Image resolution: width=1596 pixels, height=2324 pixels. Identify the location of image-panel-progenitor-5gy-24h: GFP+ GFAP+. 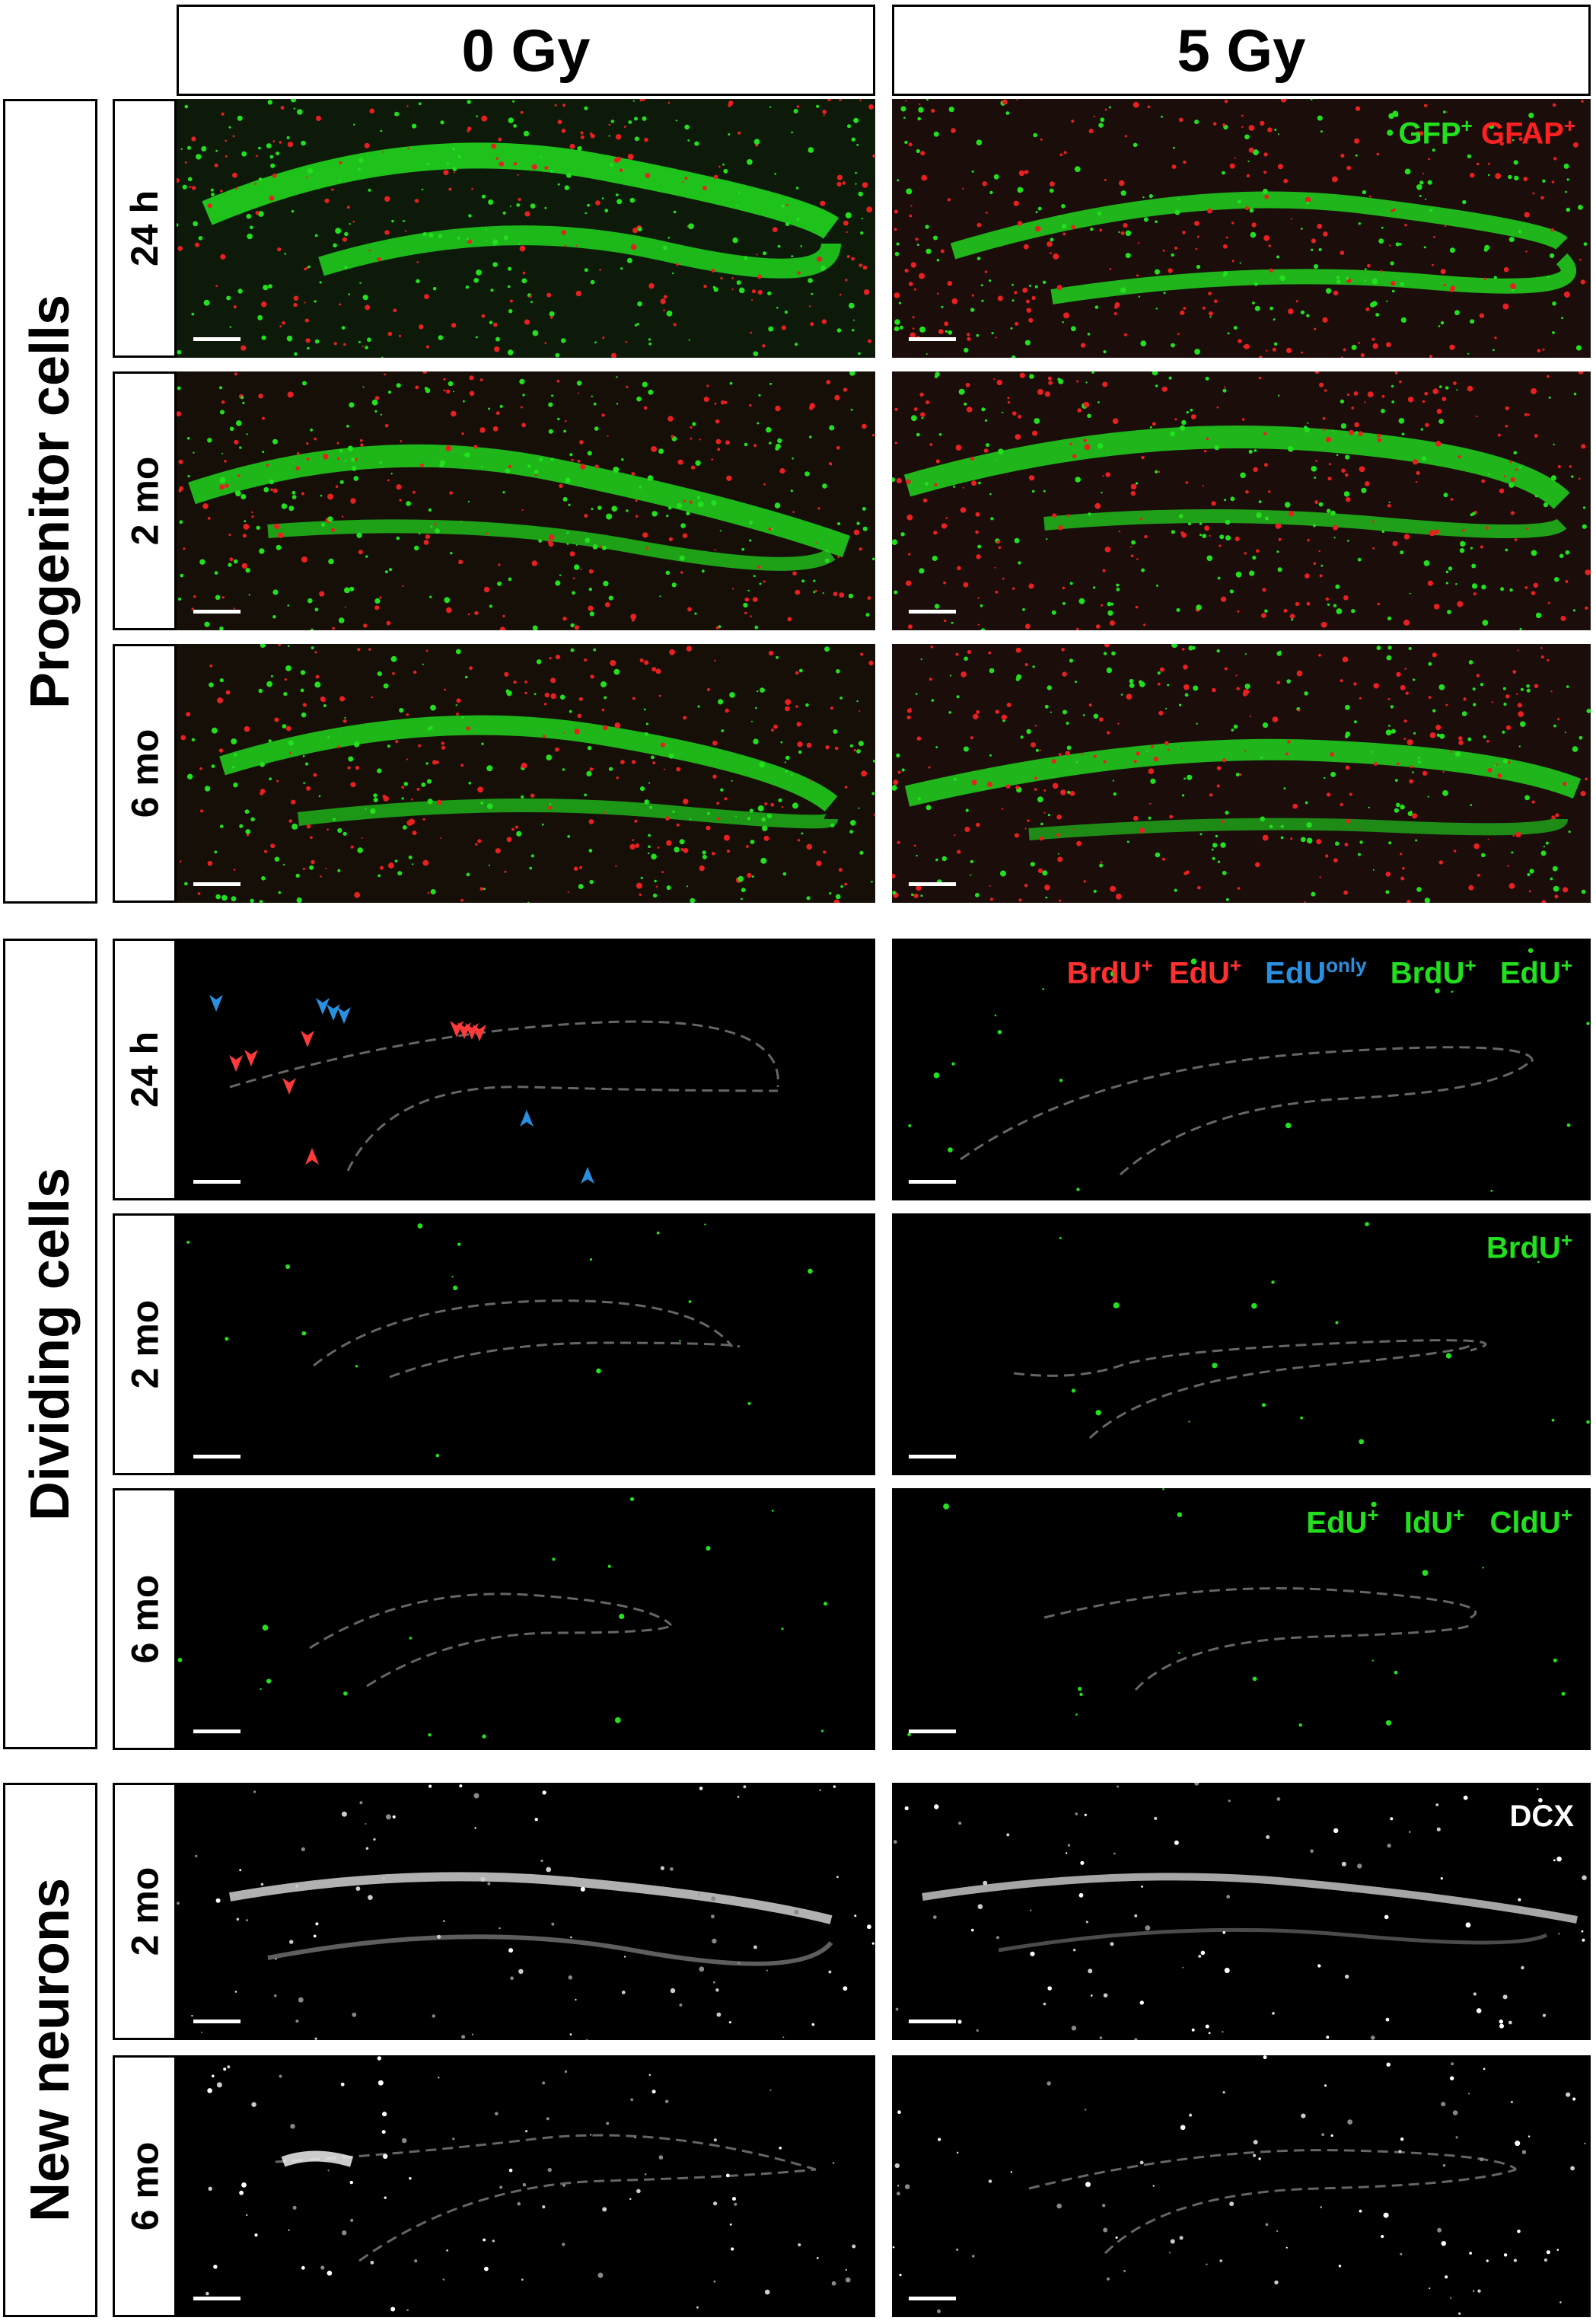
(1241, 228).